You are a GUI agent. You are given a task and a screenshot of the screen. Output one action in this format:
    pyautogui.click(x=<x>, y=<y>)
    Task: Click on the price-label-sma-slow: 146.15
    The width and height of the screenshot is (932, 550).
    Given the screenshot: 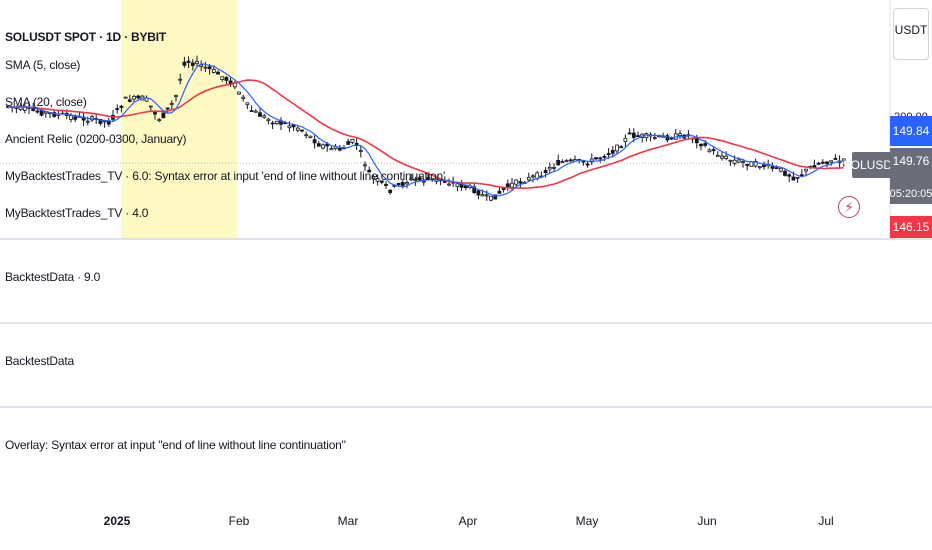 What is the action you would take?
    pyautogui.click(x=911, y=227)
    